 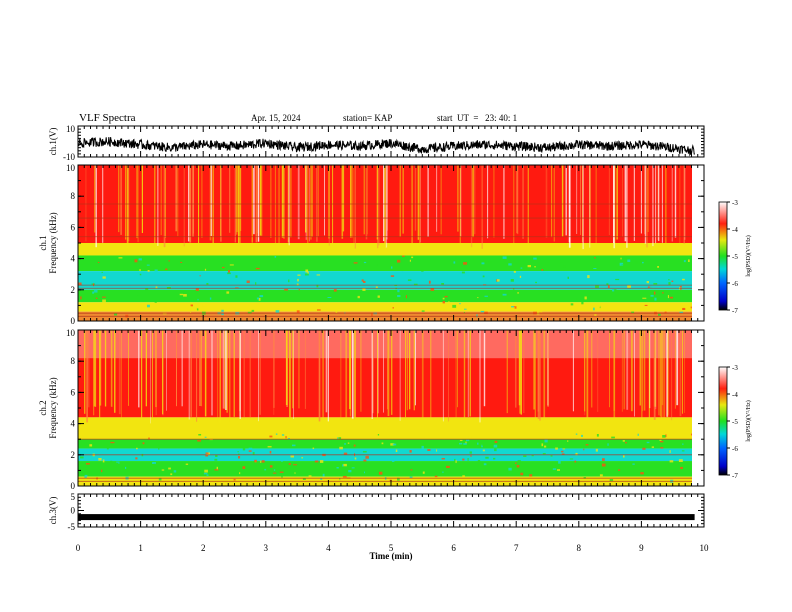 I want to click on ch1-waveform-line, so click(x=386, y=147).